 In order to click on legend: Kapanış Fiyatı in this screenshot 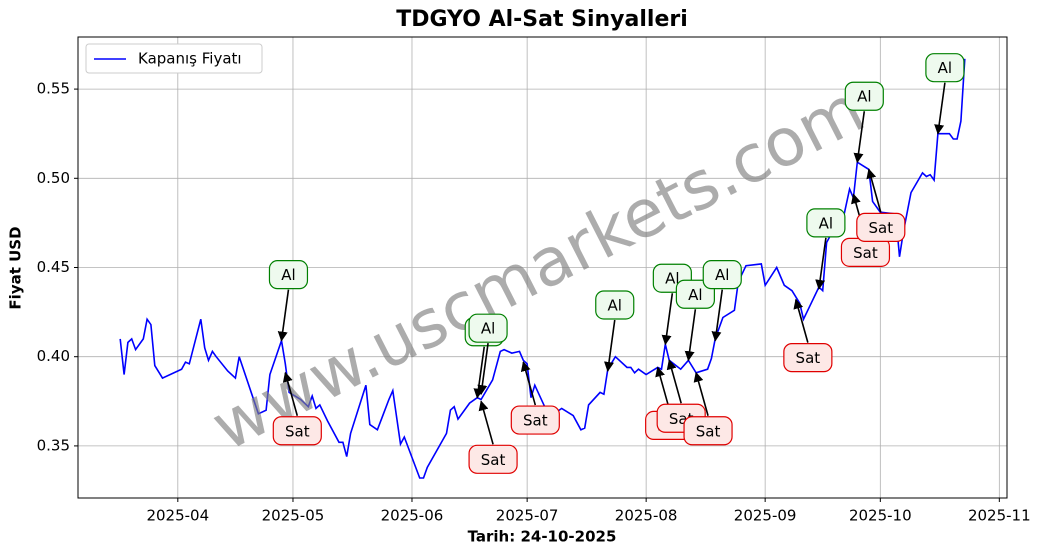, I will do `click(174, 58)`.